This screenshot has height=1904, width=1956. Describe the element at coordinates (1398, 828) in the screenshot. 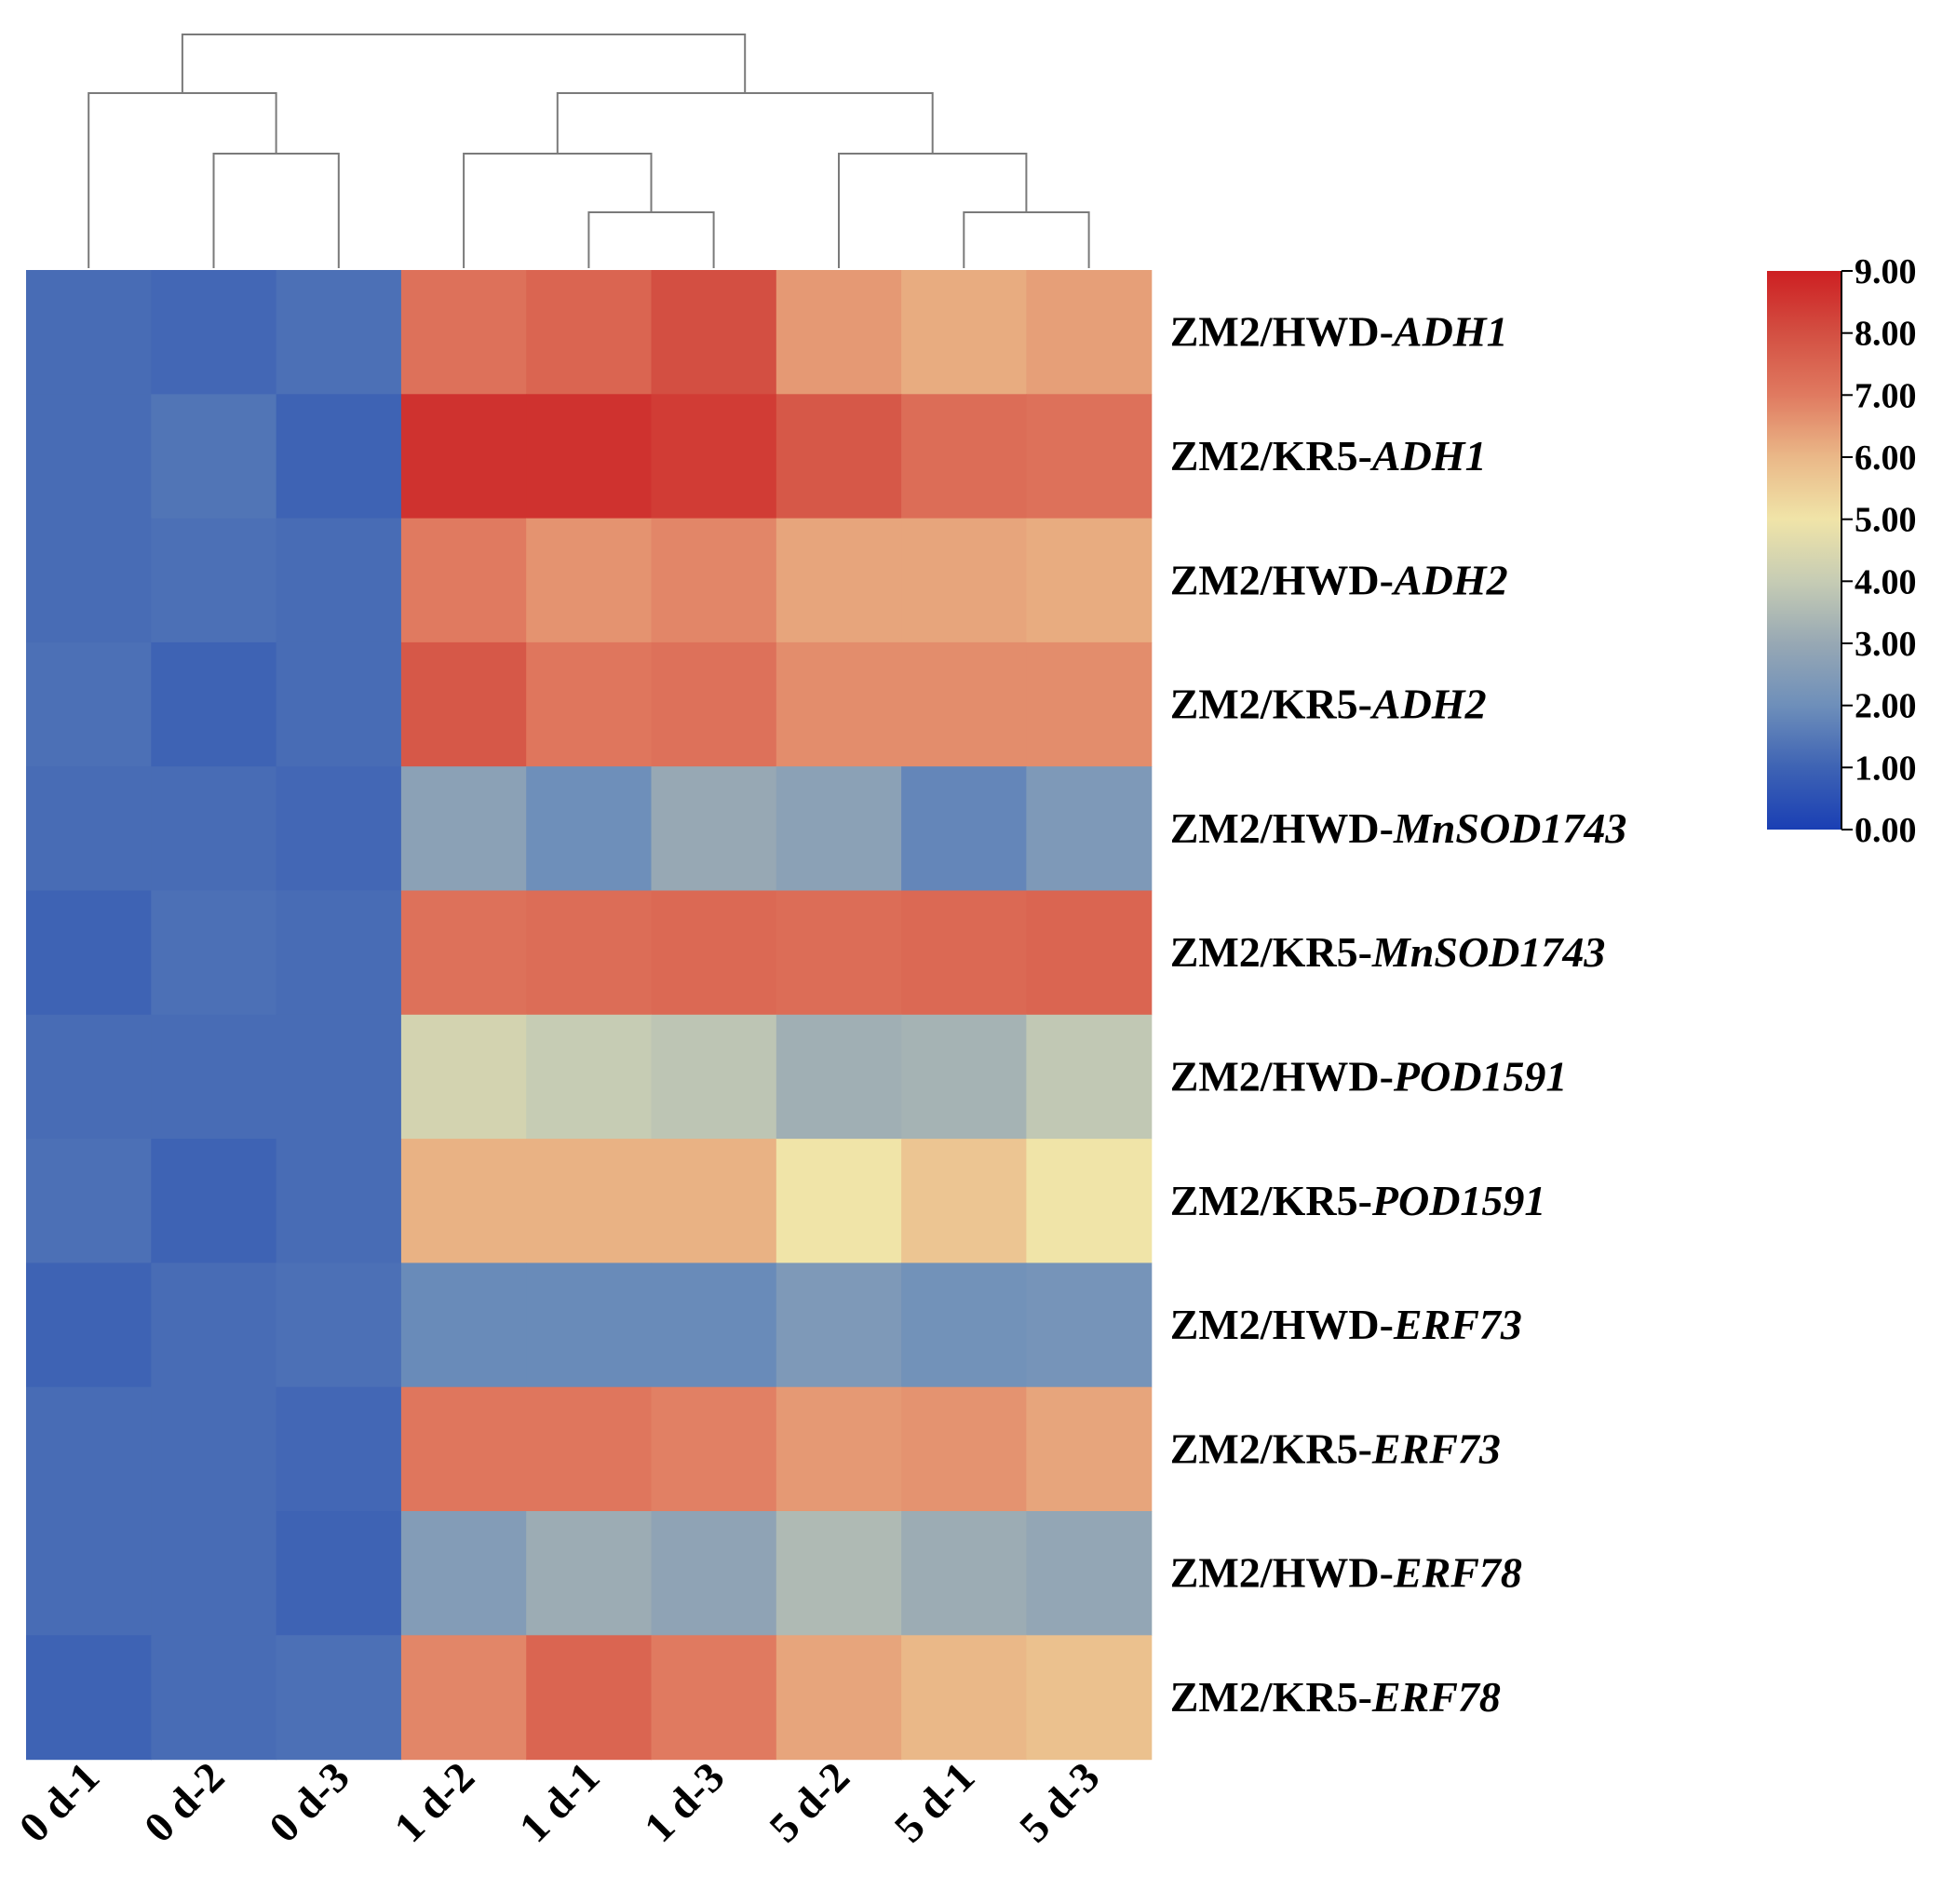

I see `row-label: ZM2/HWD-MnSOD1743` at that location.